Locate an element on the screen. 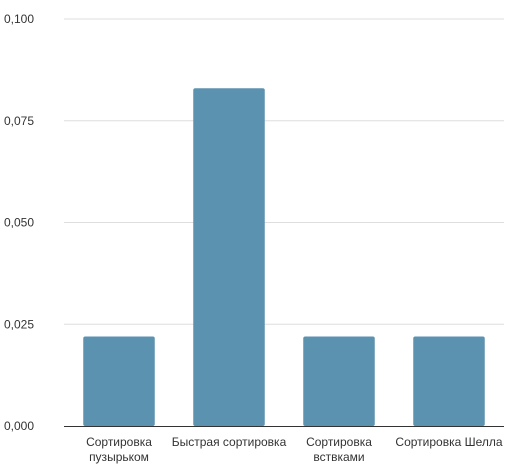 This screenshot has height=471, width=516. y-tick-label: 0,050 is located at coordinates (19, 223).